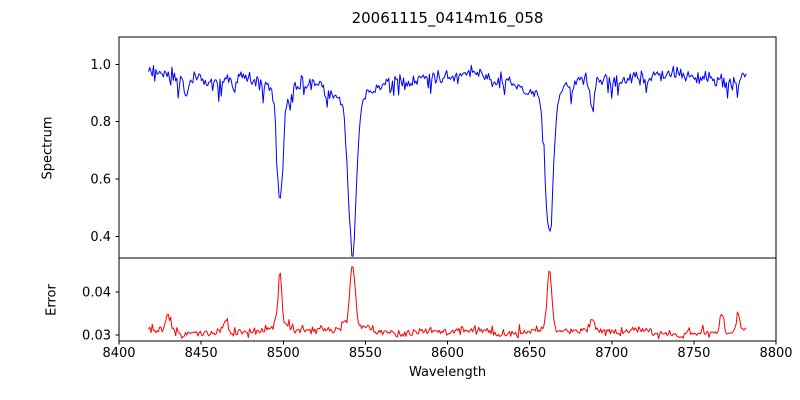 The height and width of the screenshot is (400, 800). I want to click on spectrum-y-tick-label: 0.8, so click(100, 122).